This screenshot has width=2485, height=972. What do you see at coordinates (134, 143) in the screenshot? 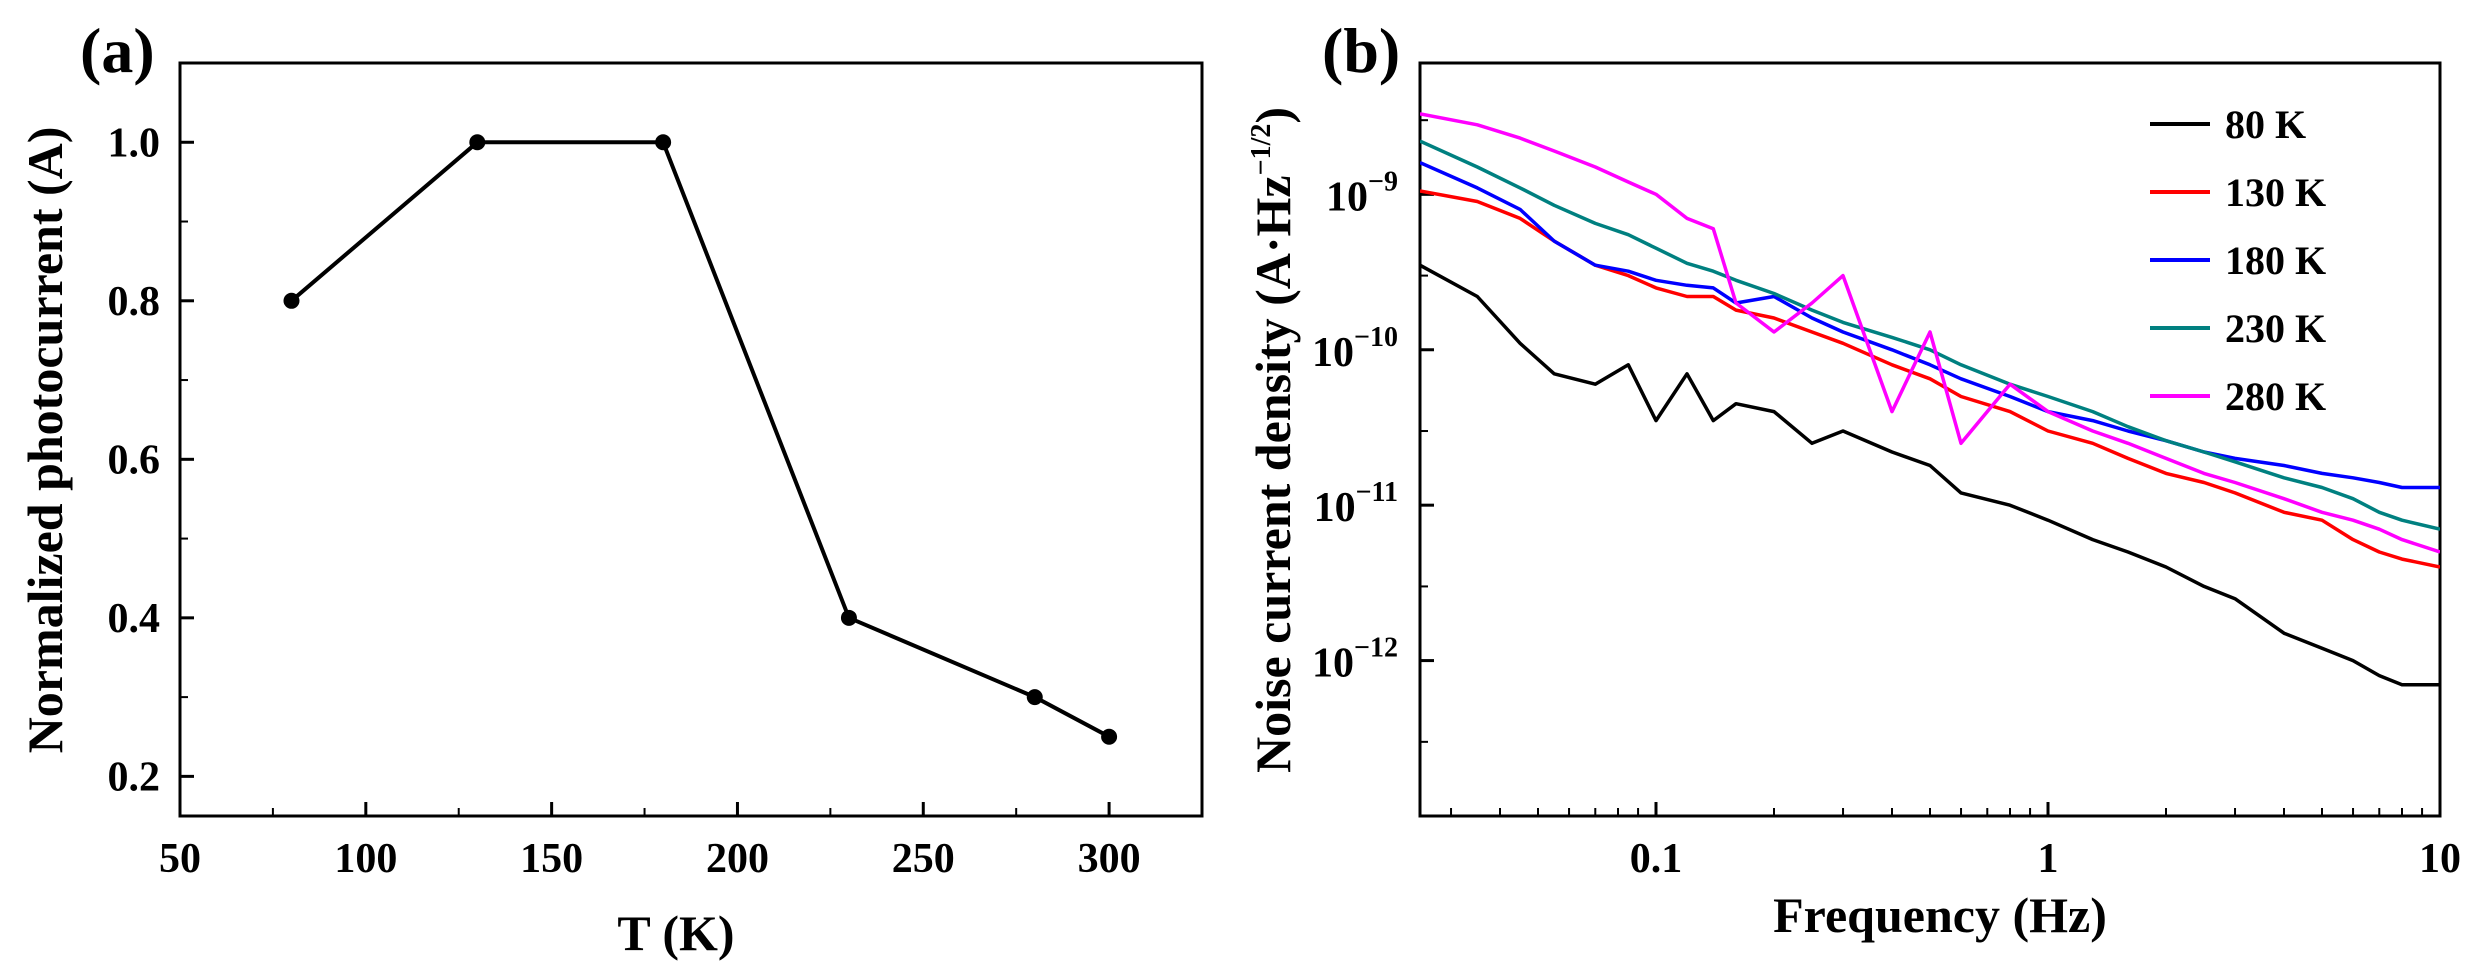
I see `panel-a-y-tick-label: 1.0` at bounding box center [134, 143].